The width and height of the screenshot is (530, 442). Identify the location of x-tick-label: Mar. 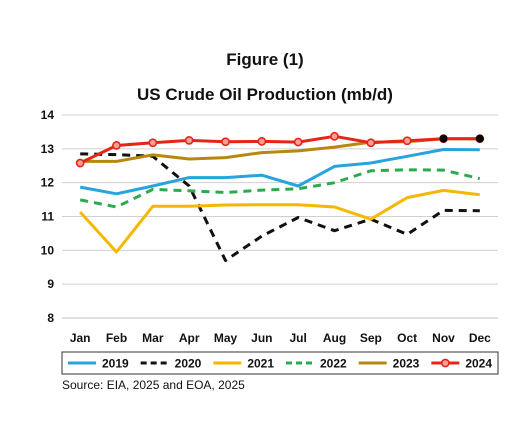
(153, 338).